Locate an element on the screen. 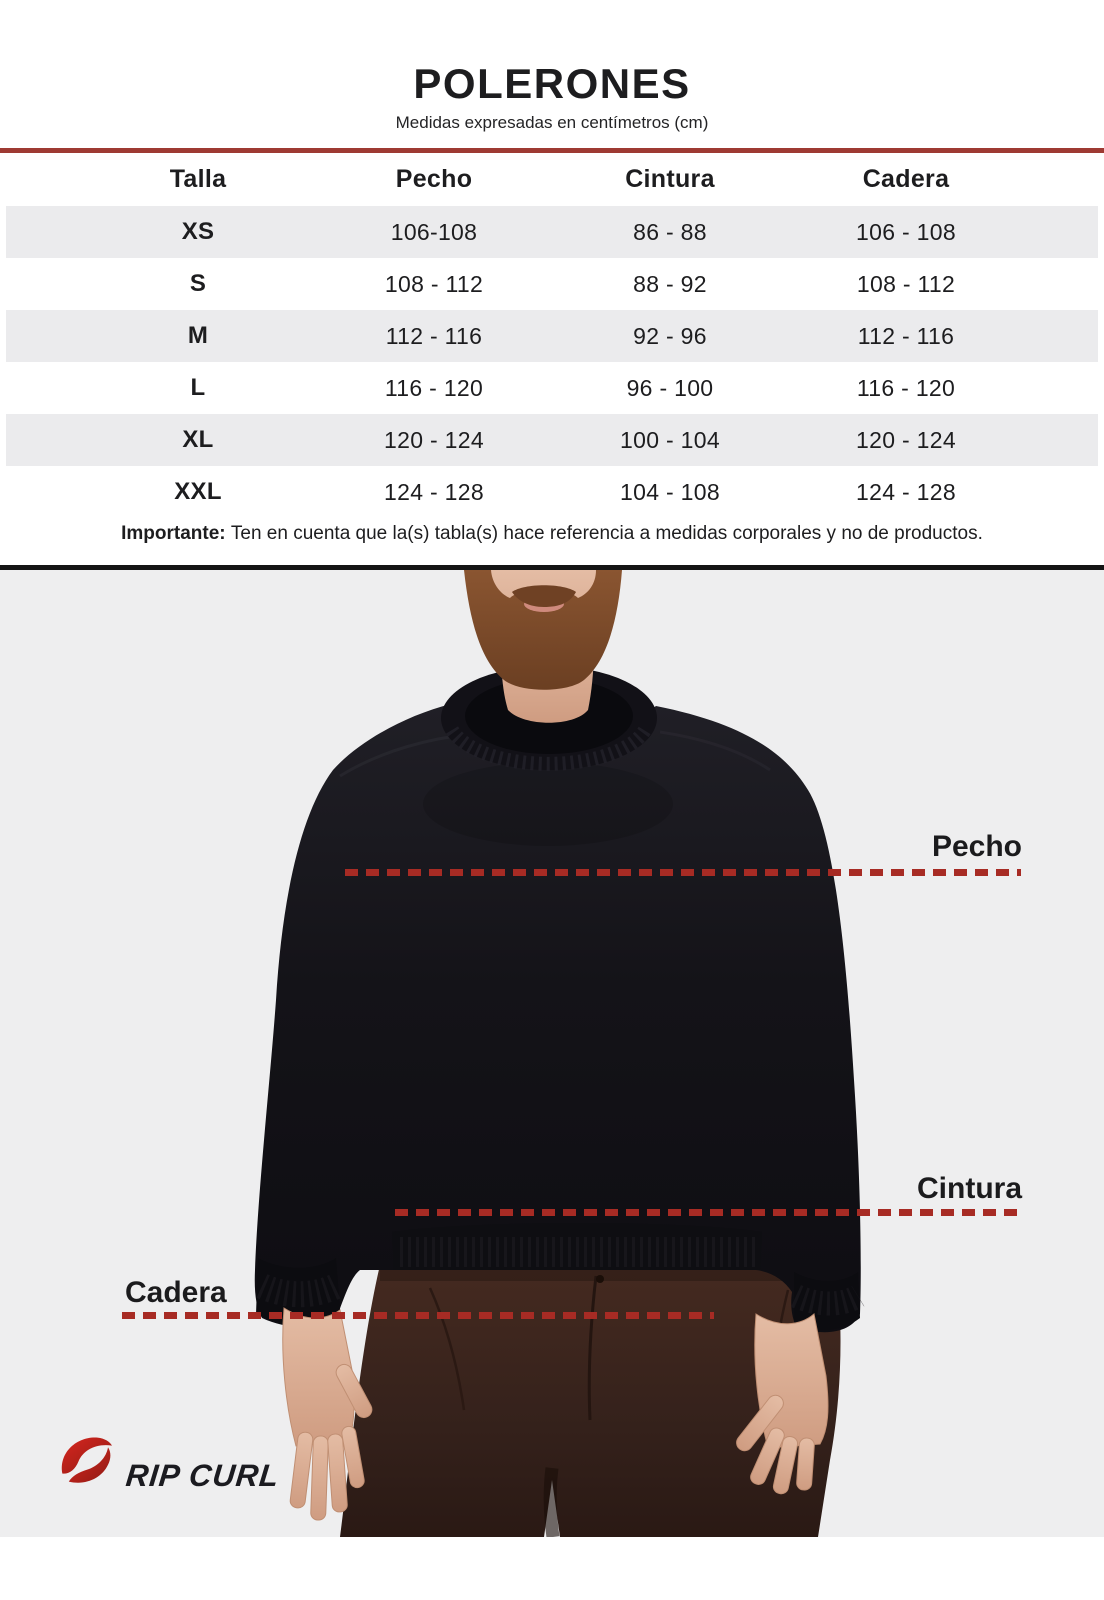 The height and width of the screenshot is (1600, 1104). pecho-measure-line is located at coordinates (683, 872).